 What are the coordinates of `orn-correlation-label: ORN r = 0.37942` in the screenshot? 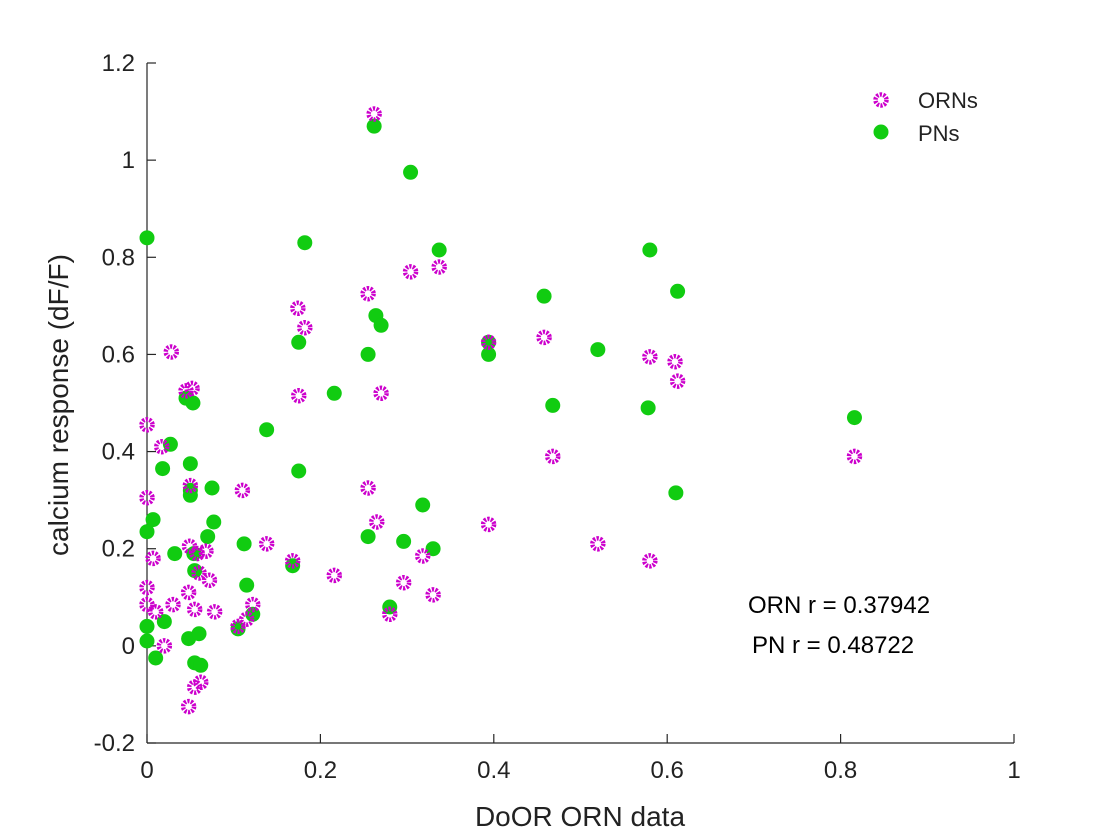 It's located at (839, 605).